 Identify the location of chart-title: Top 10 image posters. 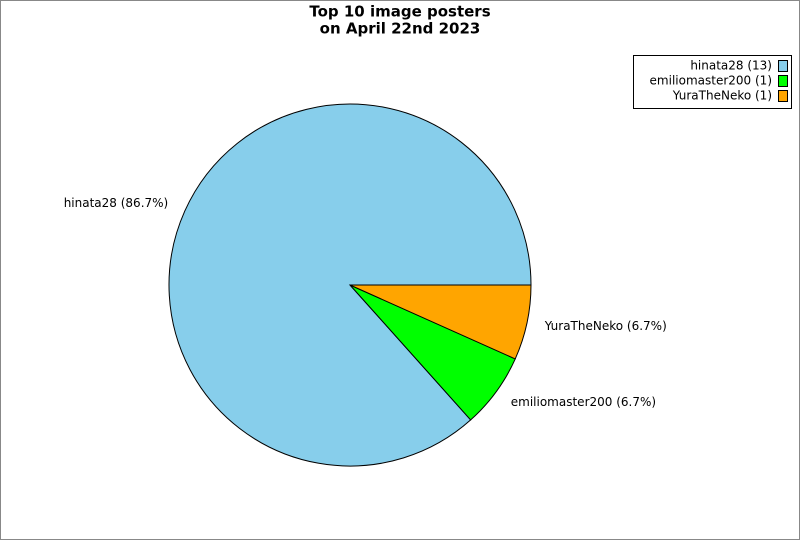
(399, 12).